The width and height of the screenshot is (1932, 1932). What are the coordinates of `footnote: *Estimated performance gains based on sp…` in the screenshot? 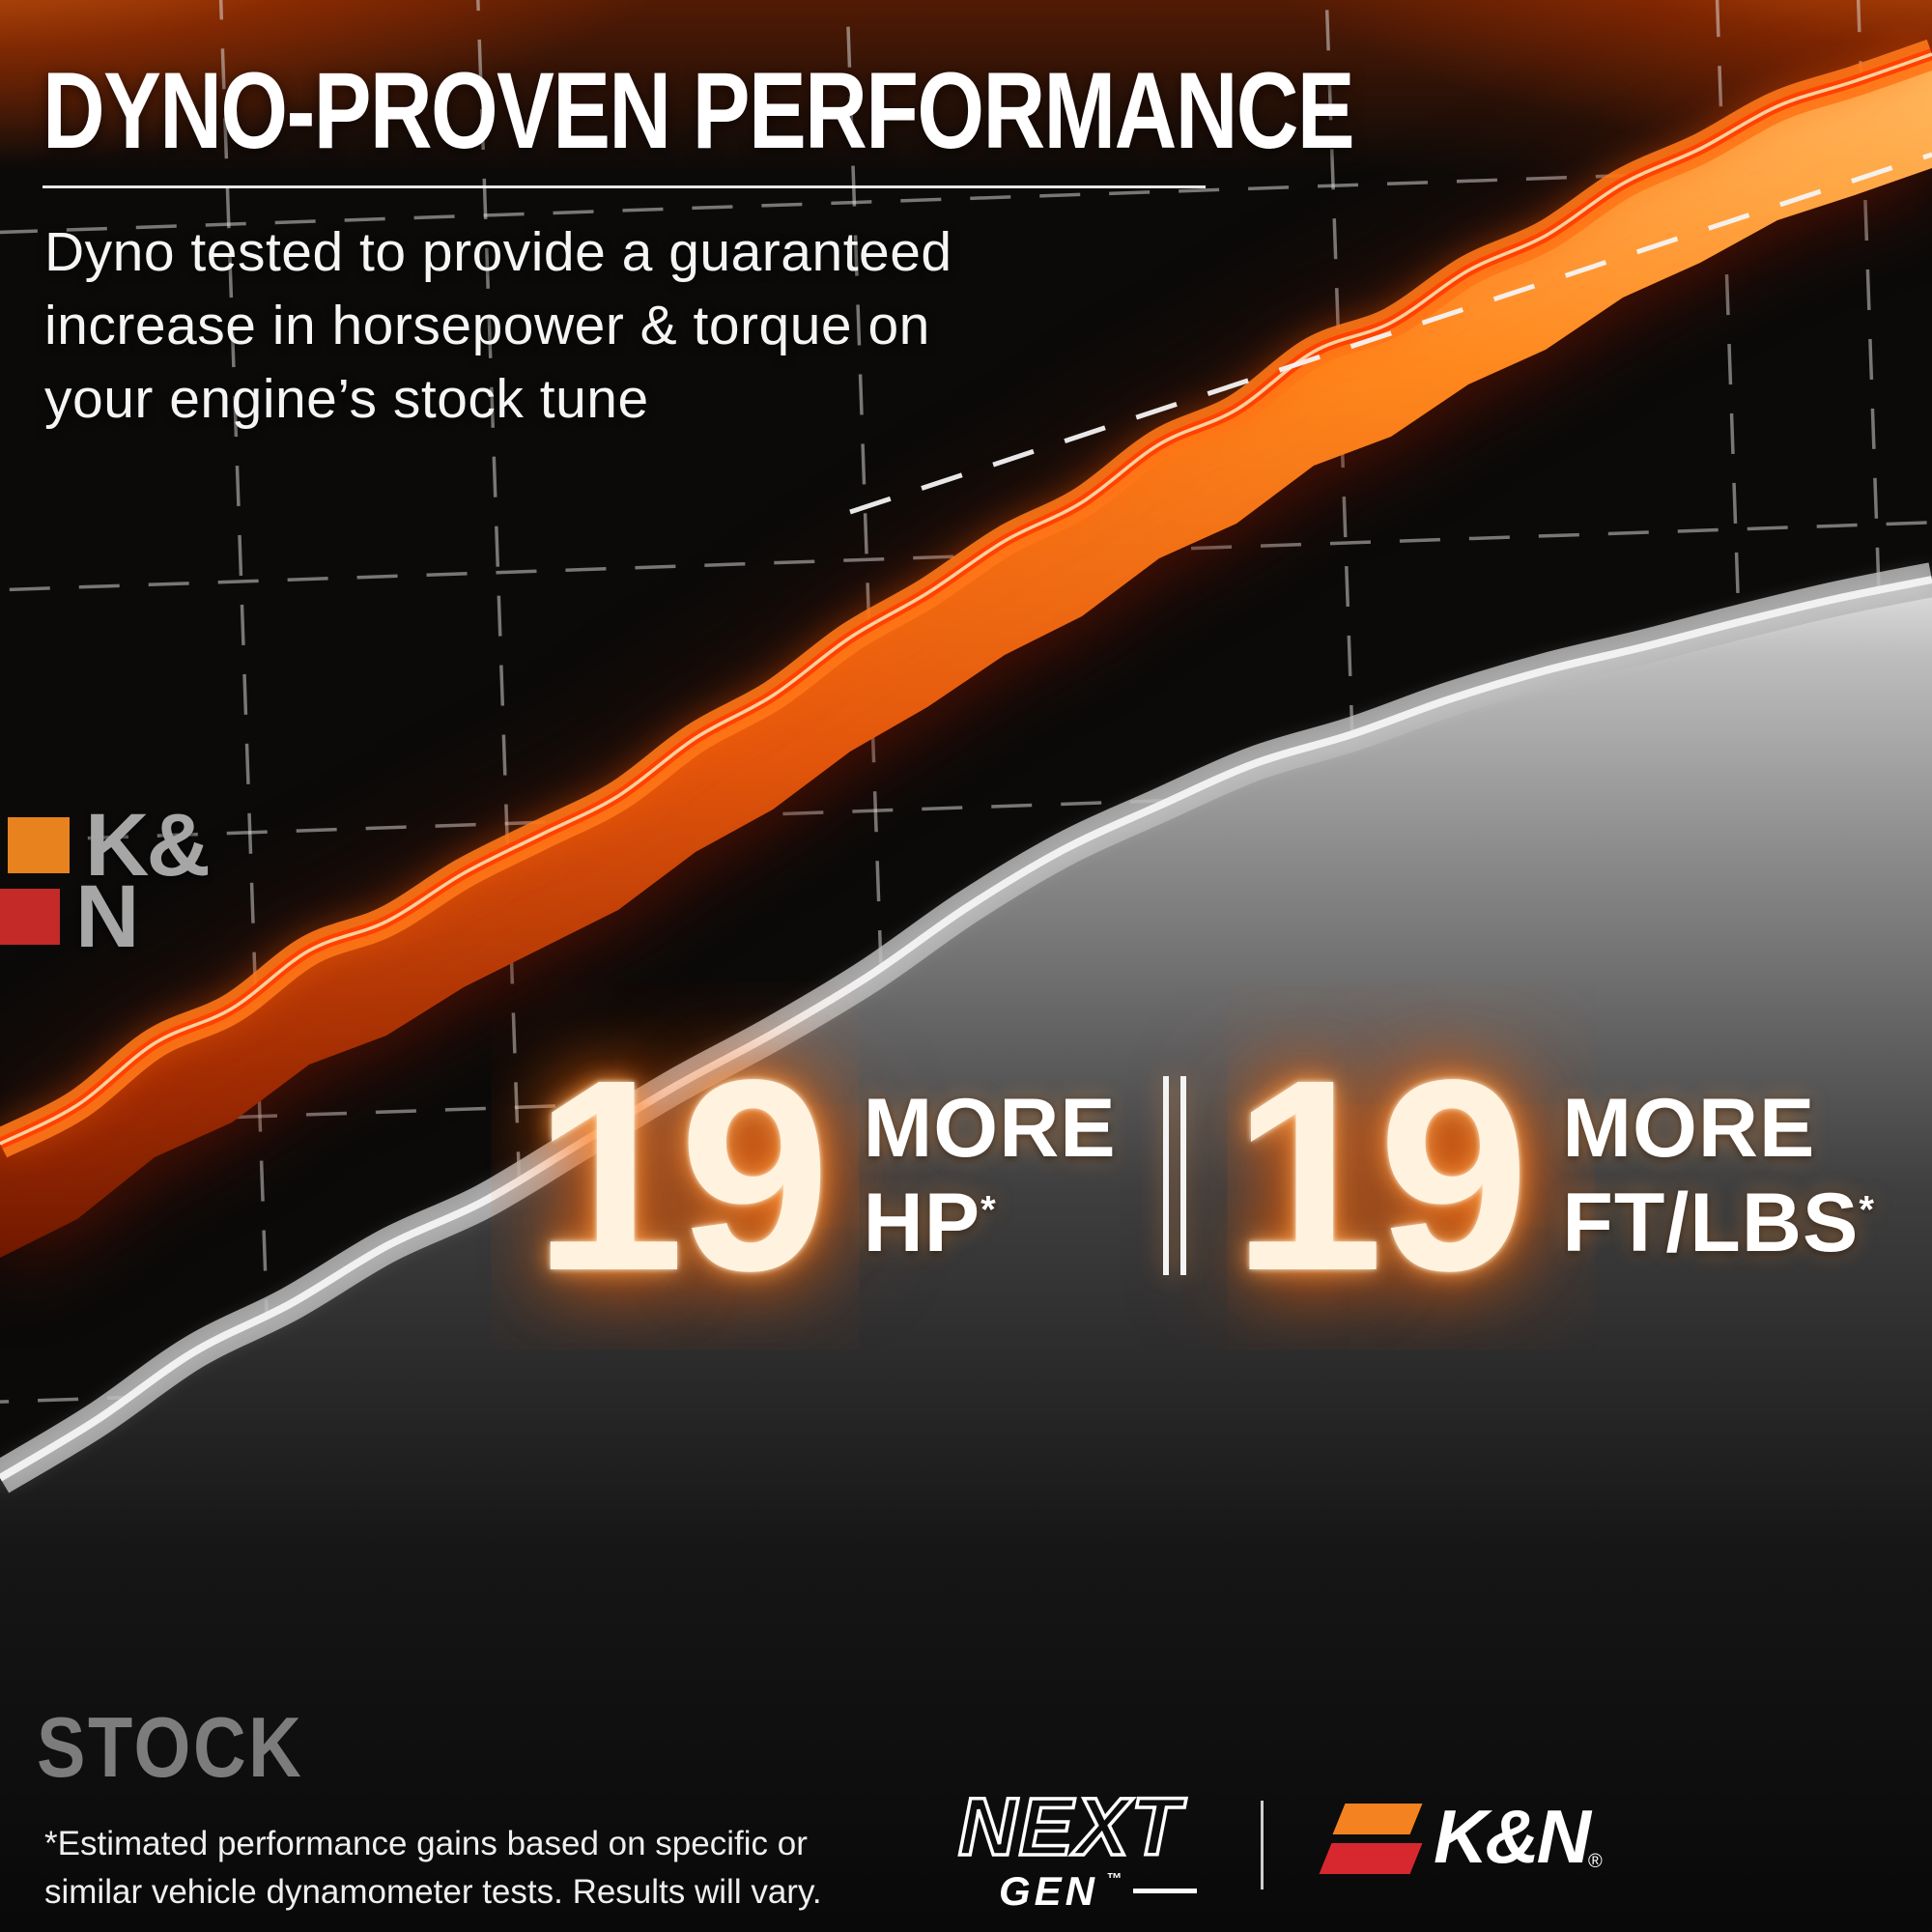 It's located at (433, 1868).